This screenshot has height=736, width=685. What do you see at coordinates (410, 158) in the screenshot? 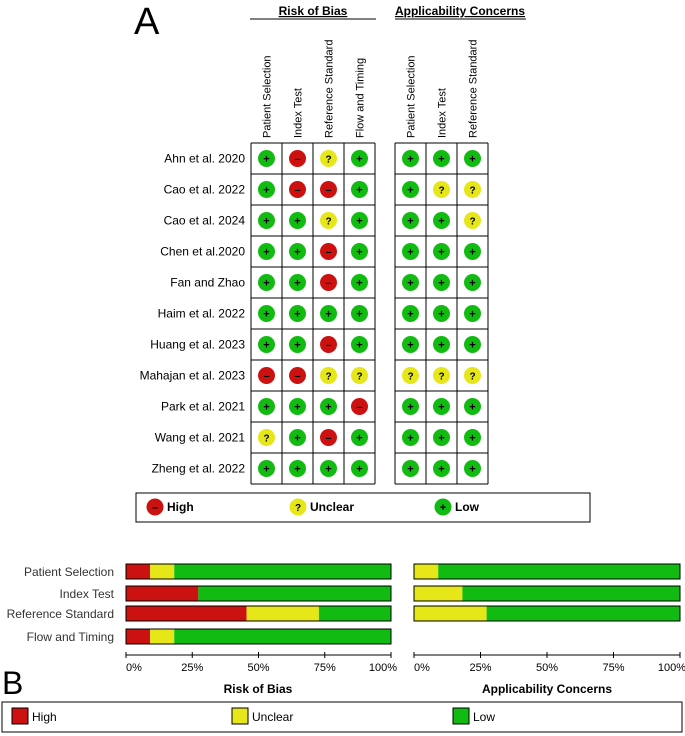
I see `judgement-low-ahn-et-al-2020-applicability-0: +` at bounding box center [410, 158].